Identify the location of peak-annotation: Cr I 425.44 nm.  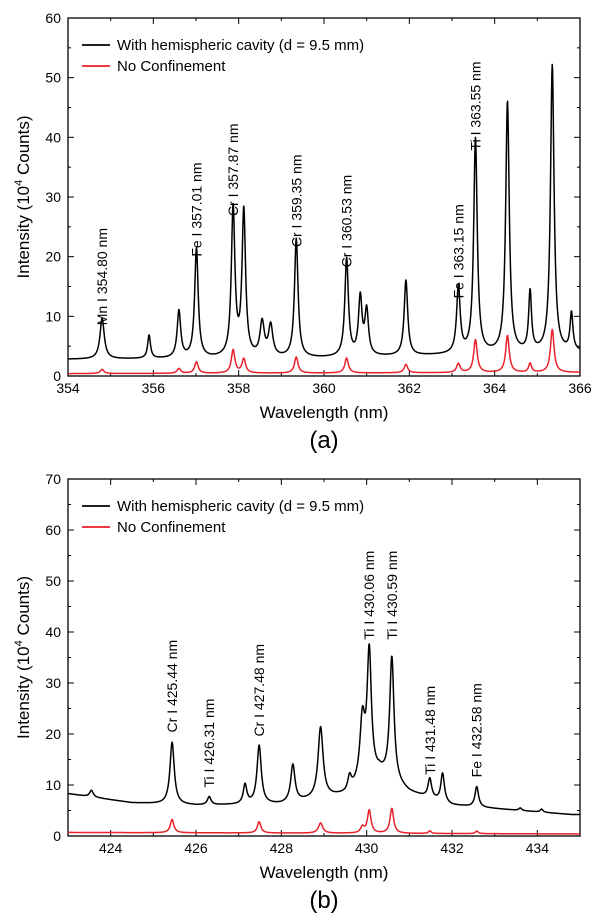
(172, 686).